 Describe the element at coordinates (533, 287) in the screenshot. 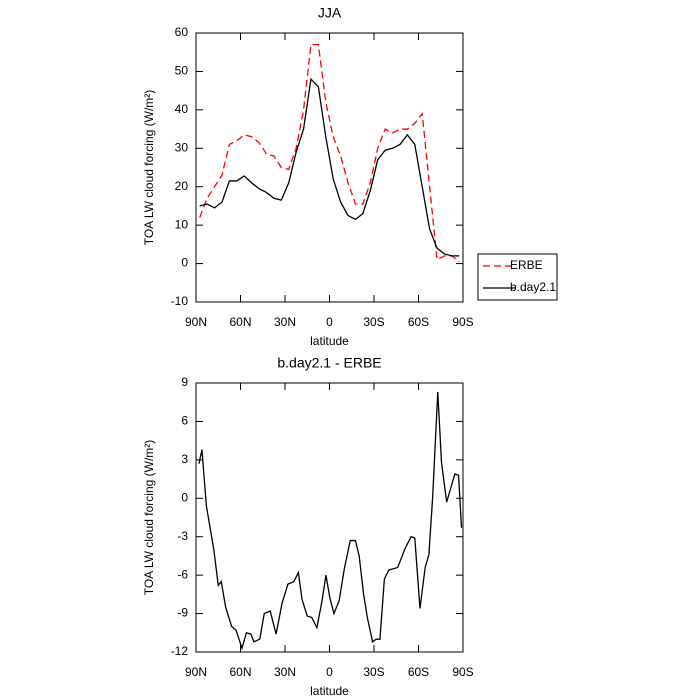

I see `legend-label: b.day2.1` at that location.